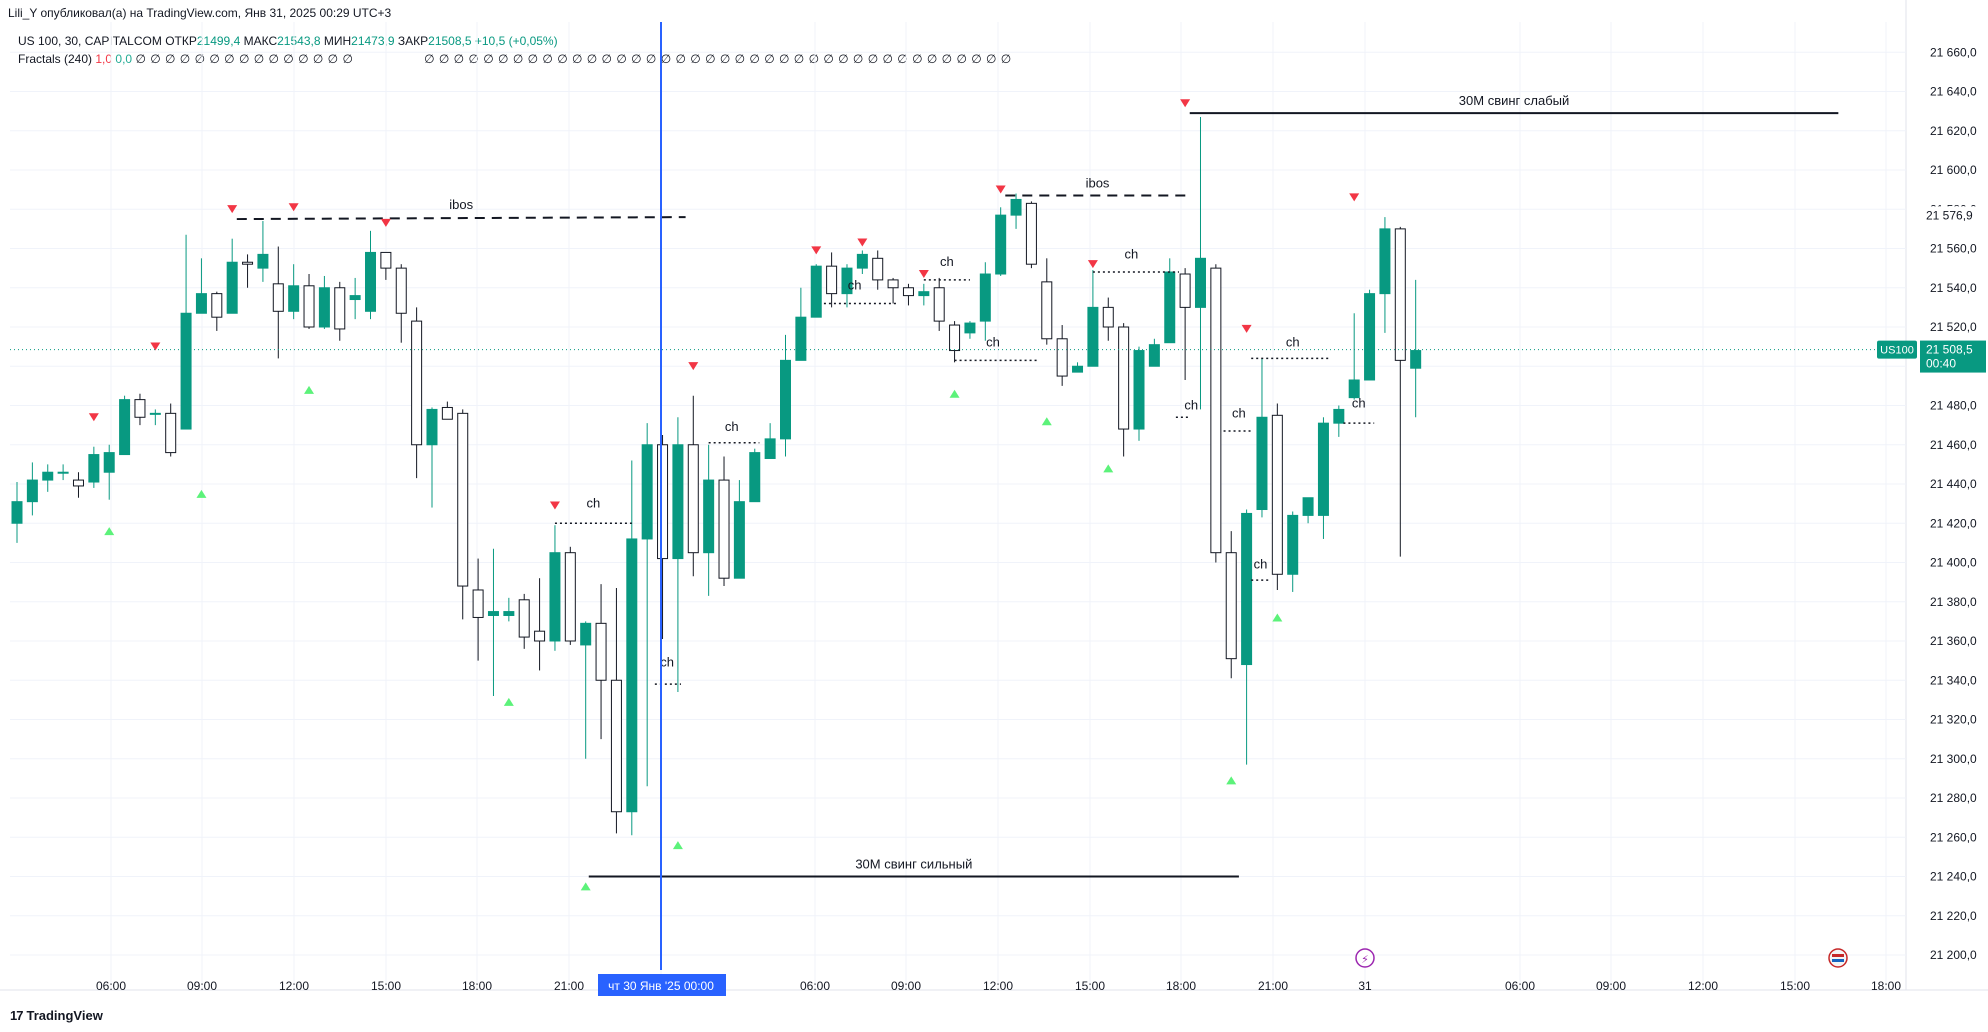  I want to click on tradingview-brand: 17 TradingView, so click(56, 1015).